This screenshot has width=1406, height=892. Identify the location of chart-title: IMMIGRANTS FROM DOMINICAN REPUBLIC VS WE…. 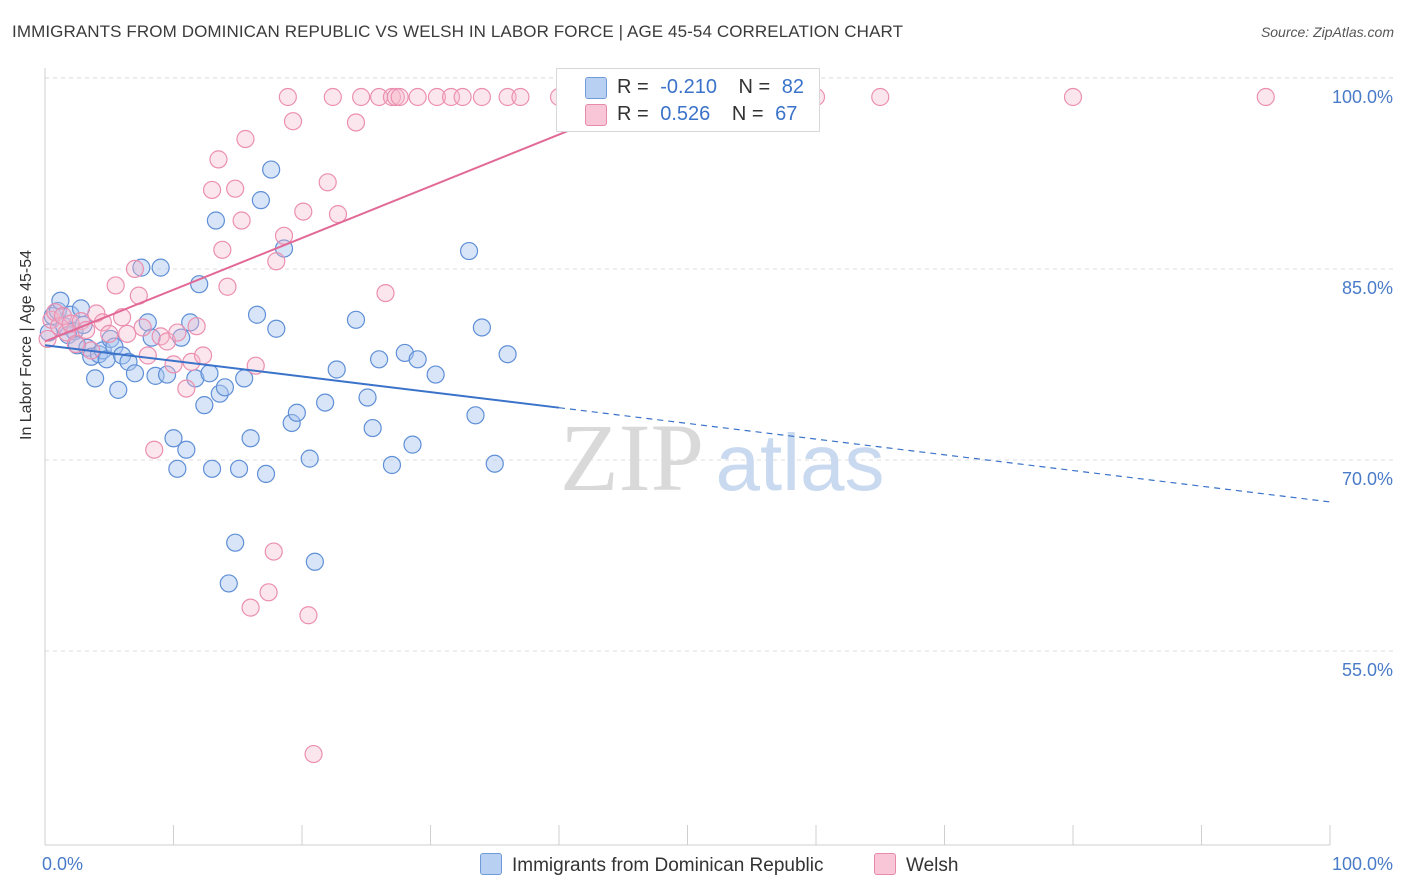
(458, 31).